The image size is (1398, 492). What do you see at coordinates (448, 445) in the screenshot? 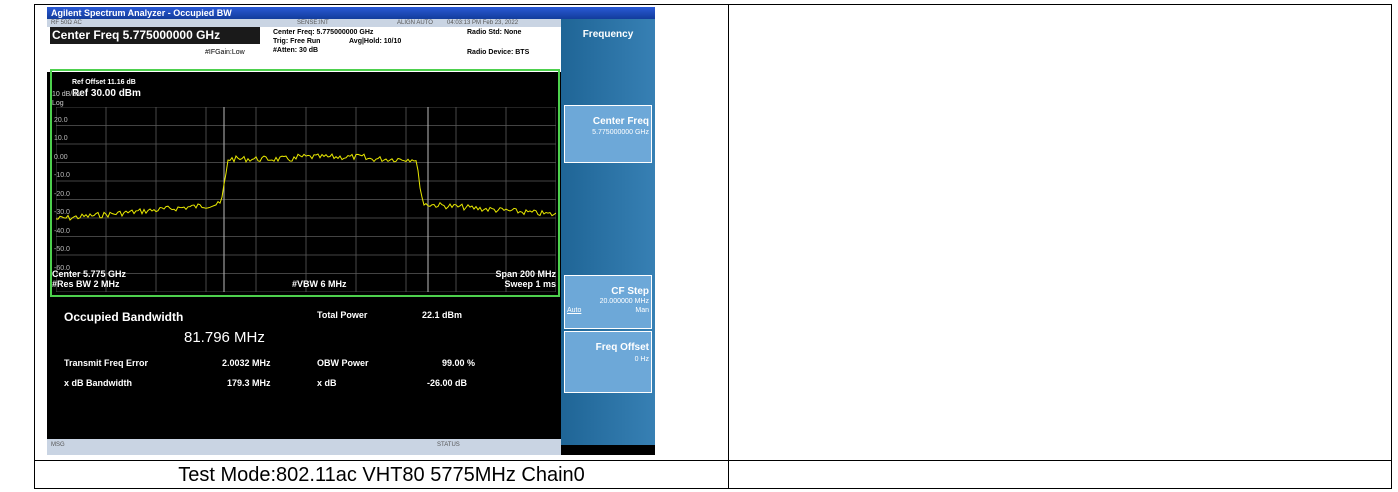
I see `status-indicator: STATUS` at bounding box center [448, 445].